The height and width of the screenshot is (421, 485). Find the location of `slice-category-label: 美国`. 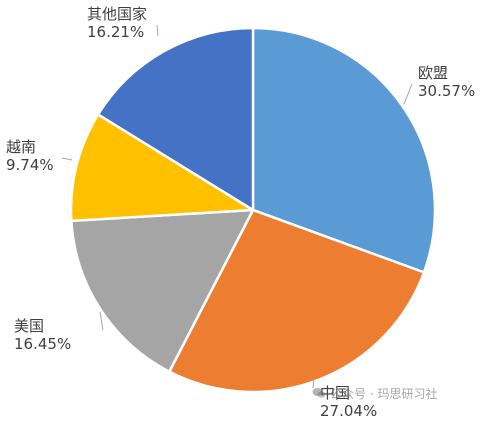

slice-category-label: 美国 is located at coordinates (29, 326).